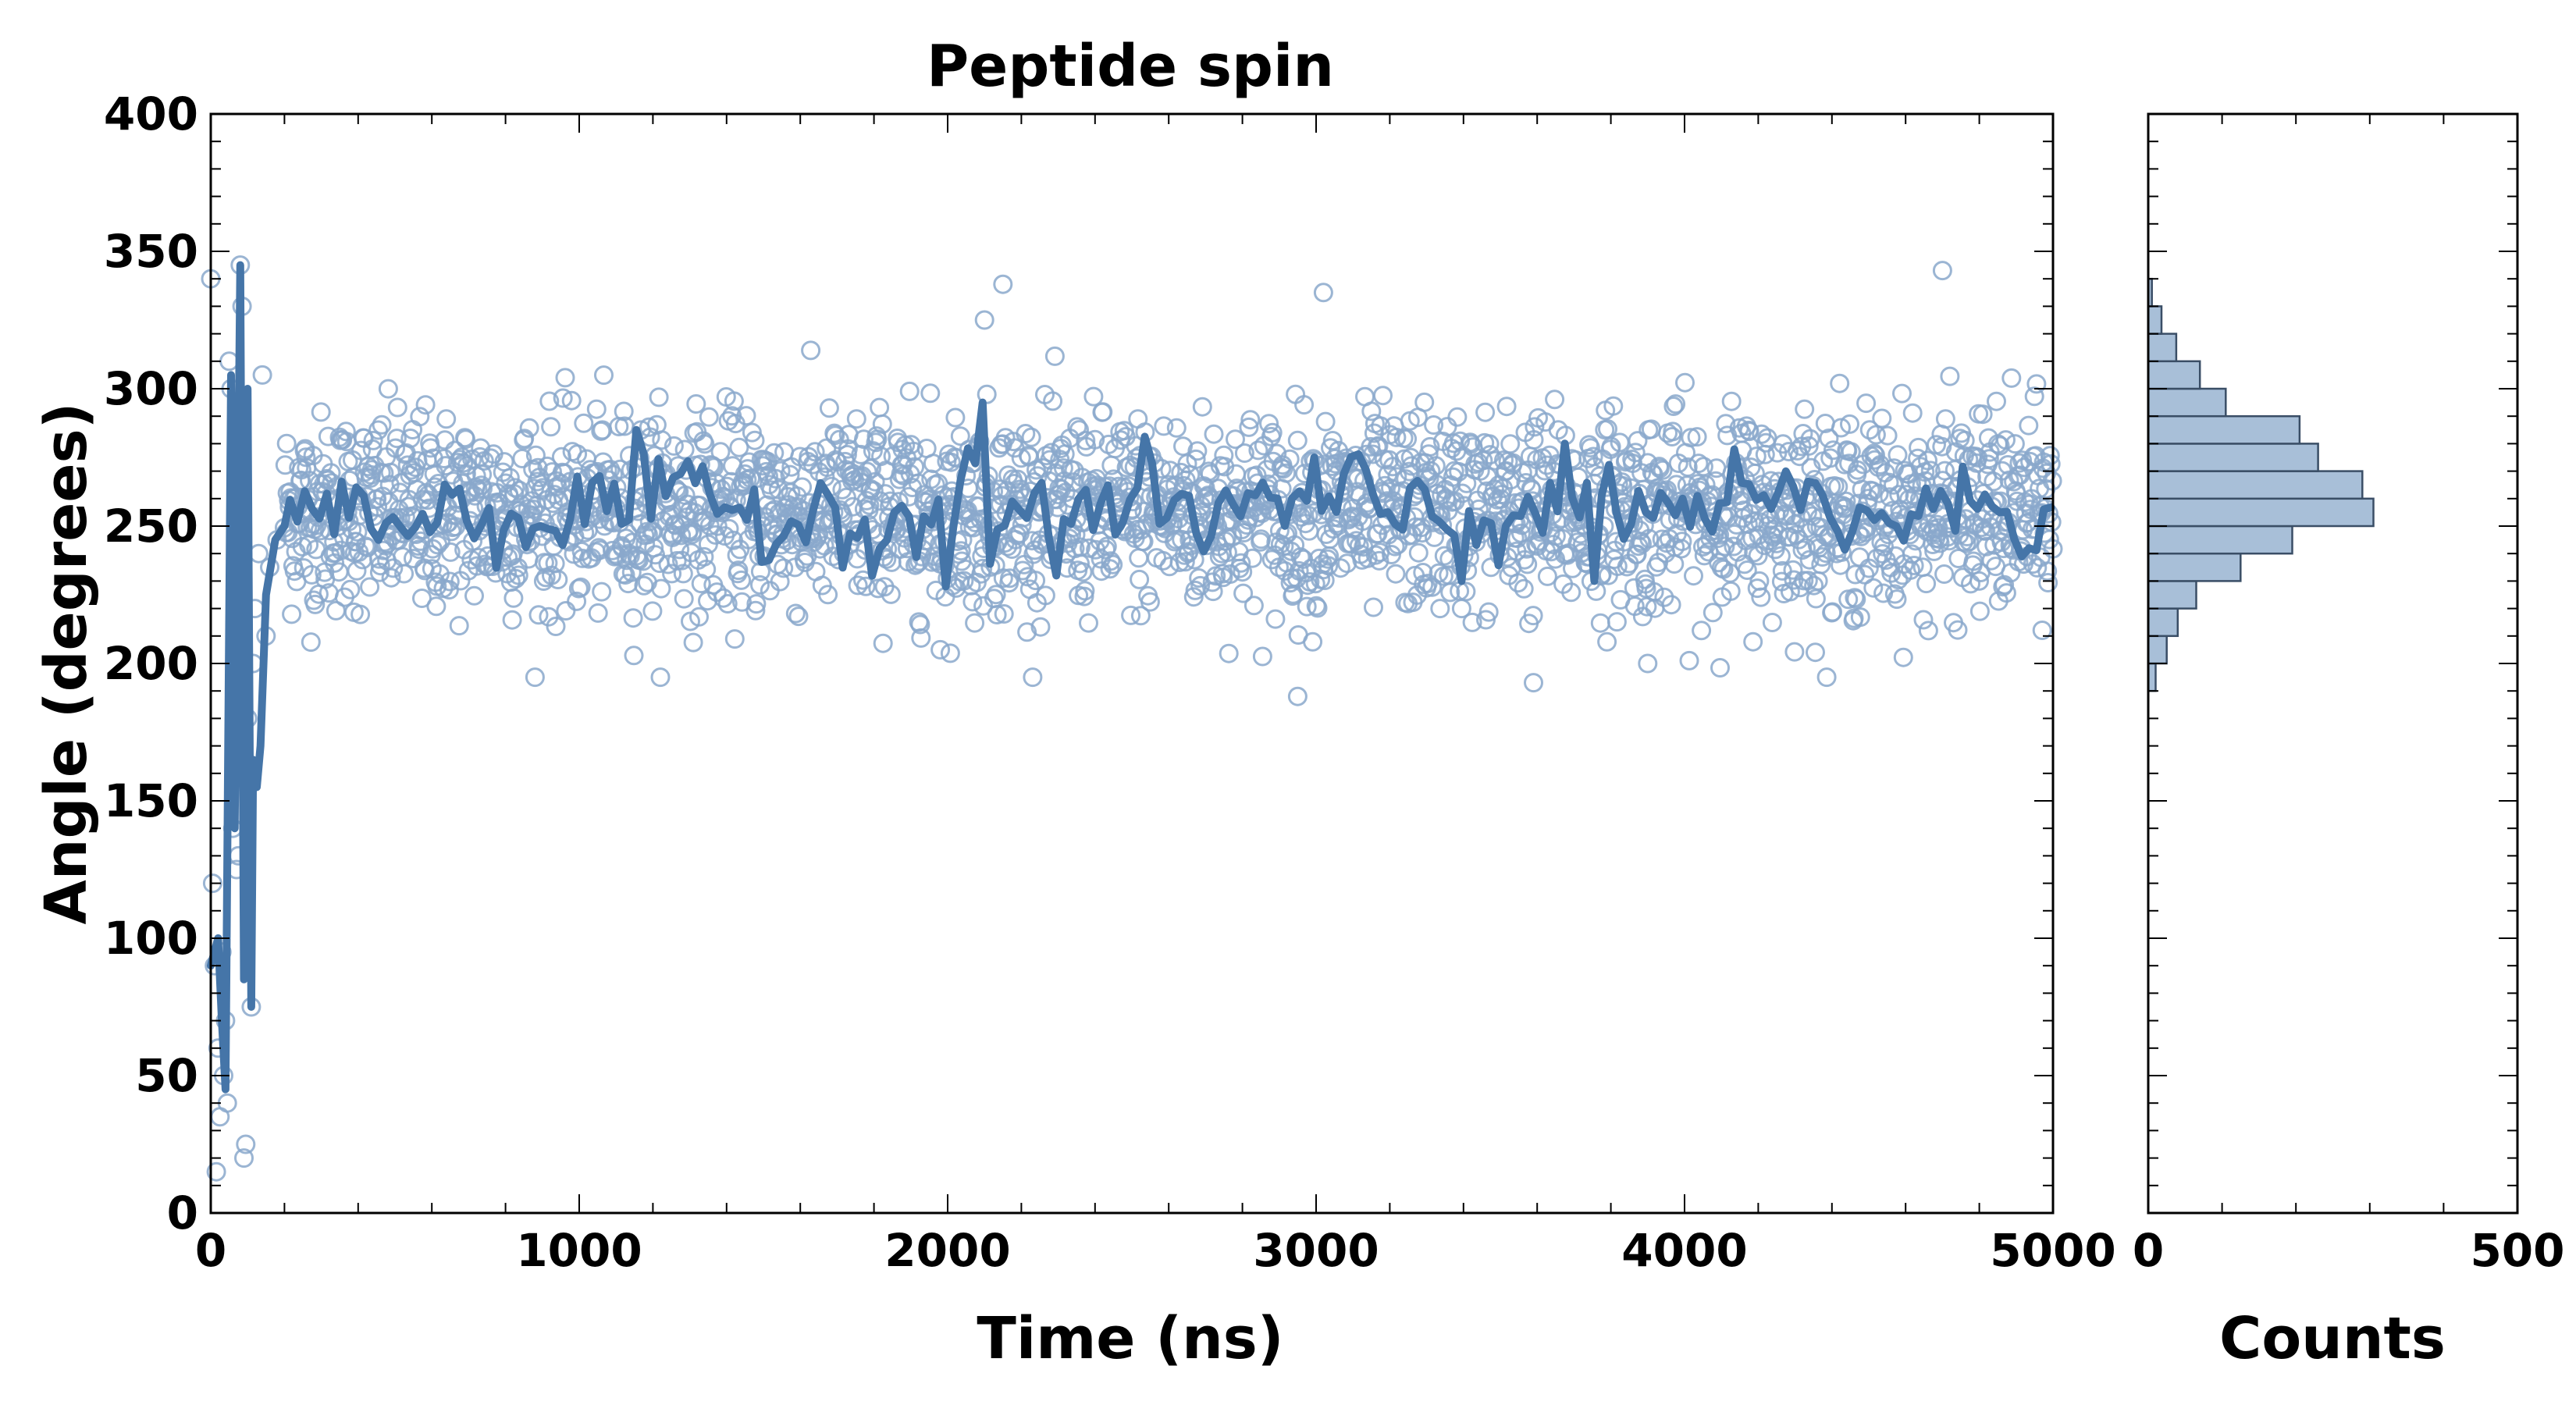 The image size is (2576, 1405). What do you see at coordinates (1130, 1339) in the screenshot?
I see `x-axis-label: Time (ns)` at bounding box center [1130, 1339].